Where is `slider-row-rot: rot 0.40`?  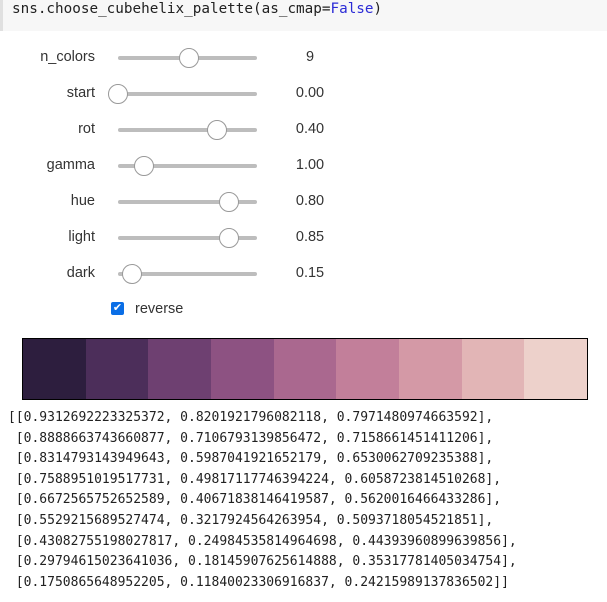 slider-row-rot: rot 0.40 is located at coordinates (200, 130).